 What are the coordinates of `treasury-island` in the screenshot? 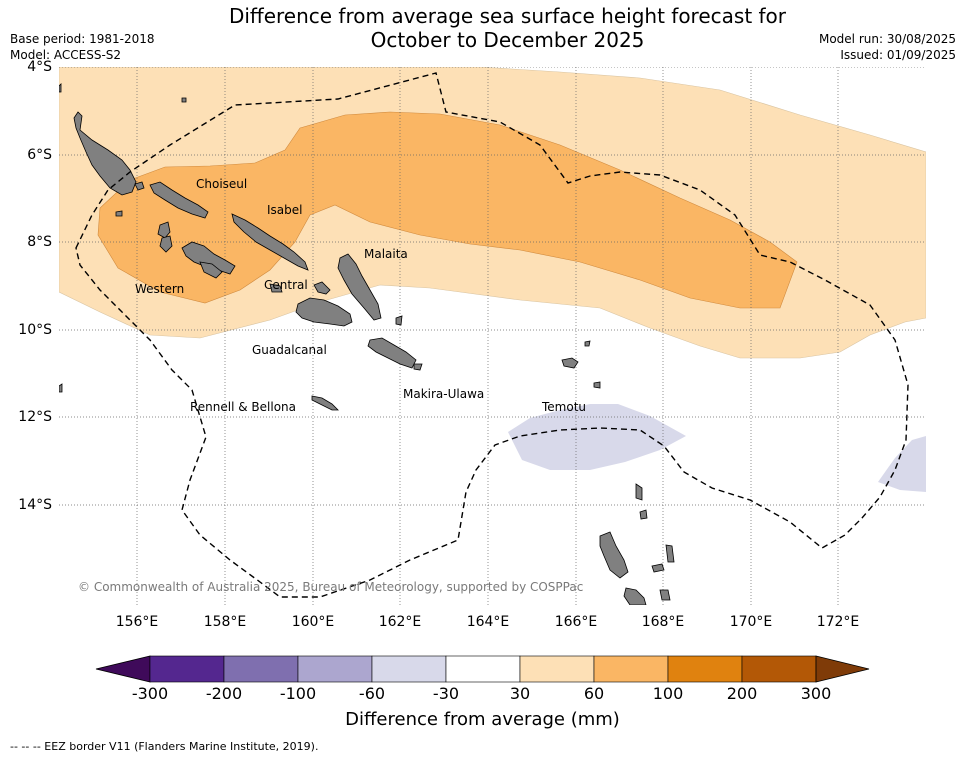 It's located at (119, 213).